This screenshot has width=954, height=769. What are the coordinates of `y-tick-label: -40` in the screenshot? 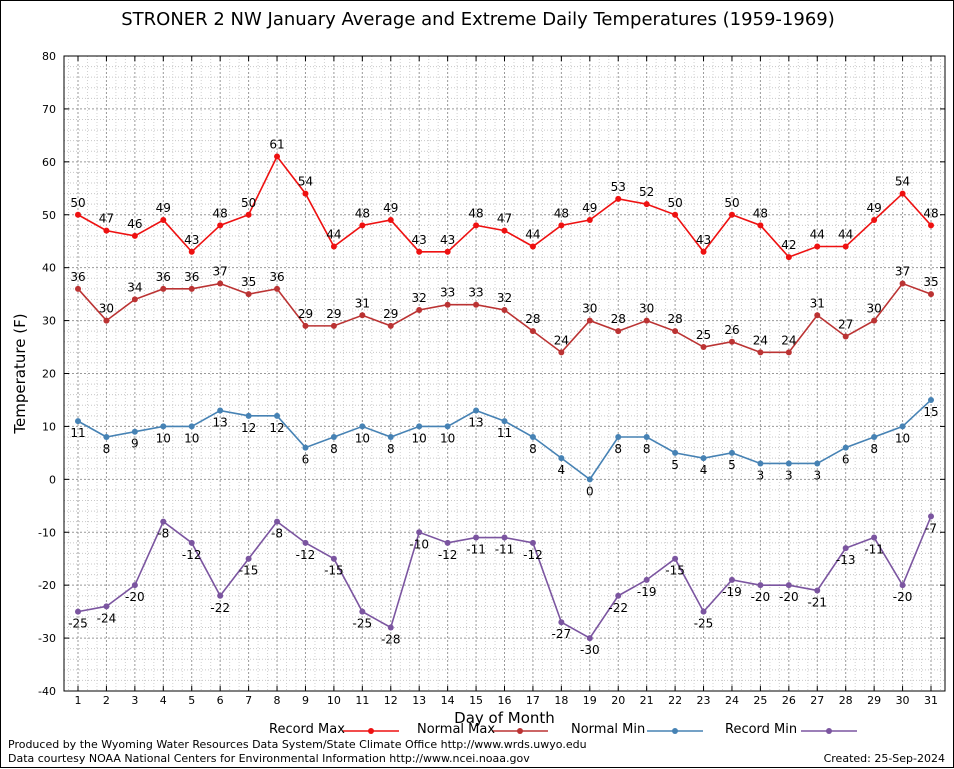 It's located at (47, 691).